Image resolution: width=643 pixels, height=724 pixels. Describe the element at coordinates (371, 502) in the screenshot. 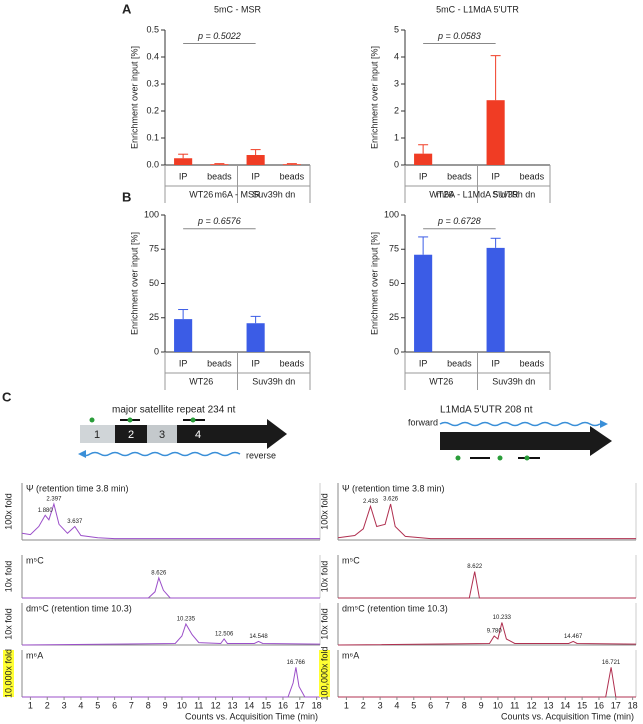

I see `peak-label: 2.433` at that location.